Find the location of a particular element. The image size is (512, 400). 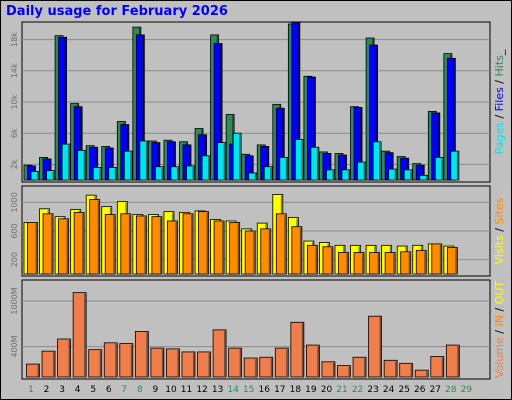

side-legend-part: Files is located at coordinates (499, 99).